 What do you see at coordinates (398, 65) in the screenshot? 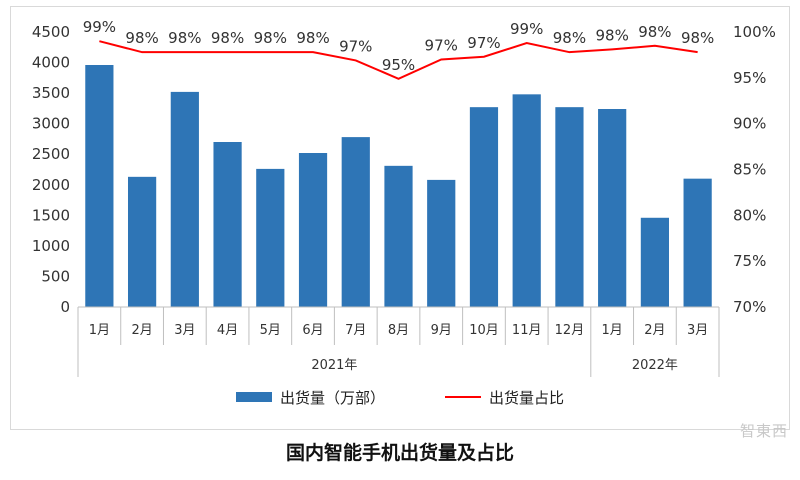
I see `data-label-share: 95%` at bounding box center [398, 65].